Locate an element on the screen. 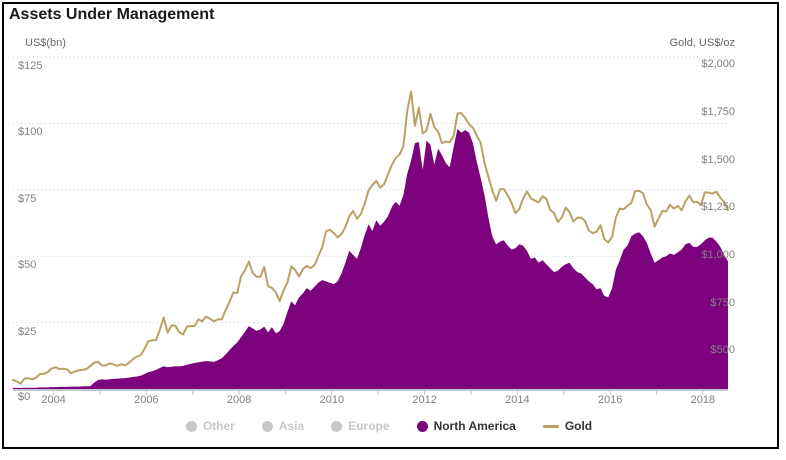 The width and height of the screenshot is (786, 460). legend-item-other: Other is located at coordinates (210, 426).